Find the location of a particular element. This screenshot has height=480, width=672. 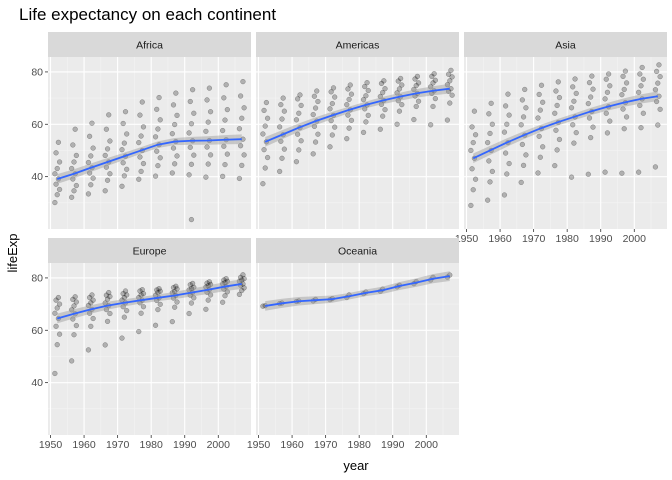

x-tick-label: 2000 is located at coordinates (427, 445).